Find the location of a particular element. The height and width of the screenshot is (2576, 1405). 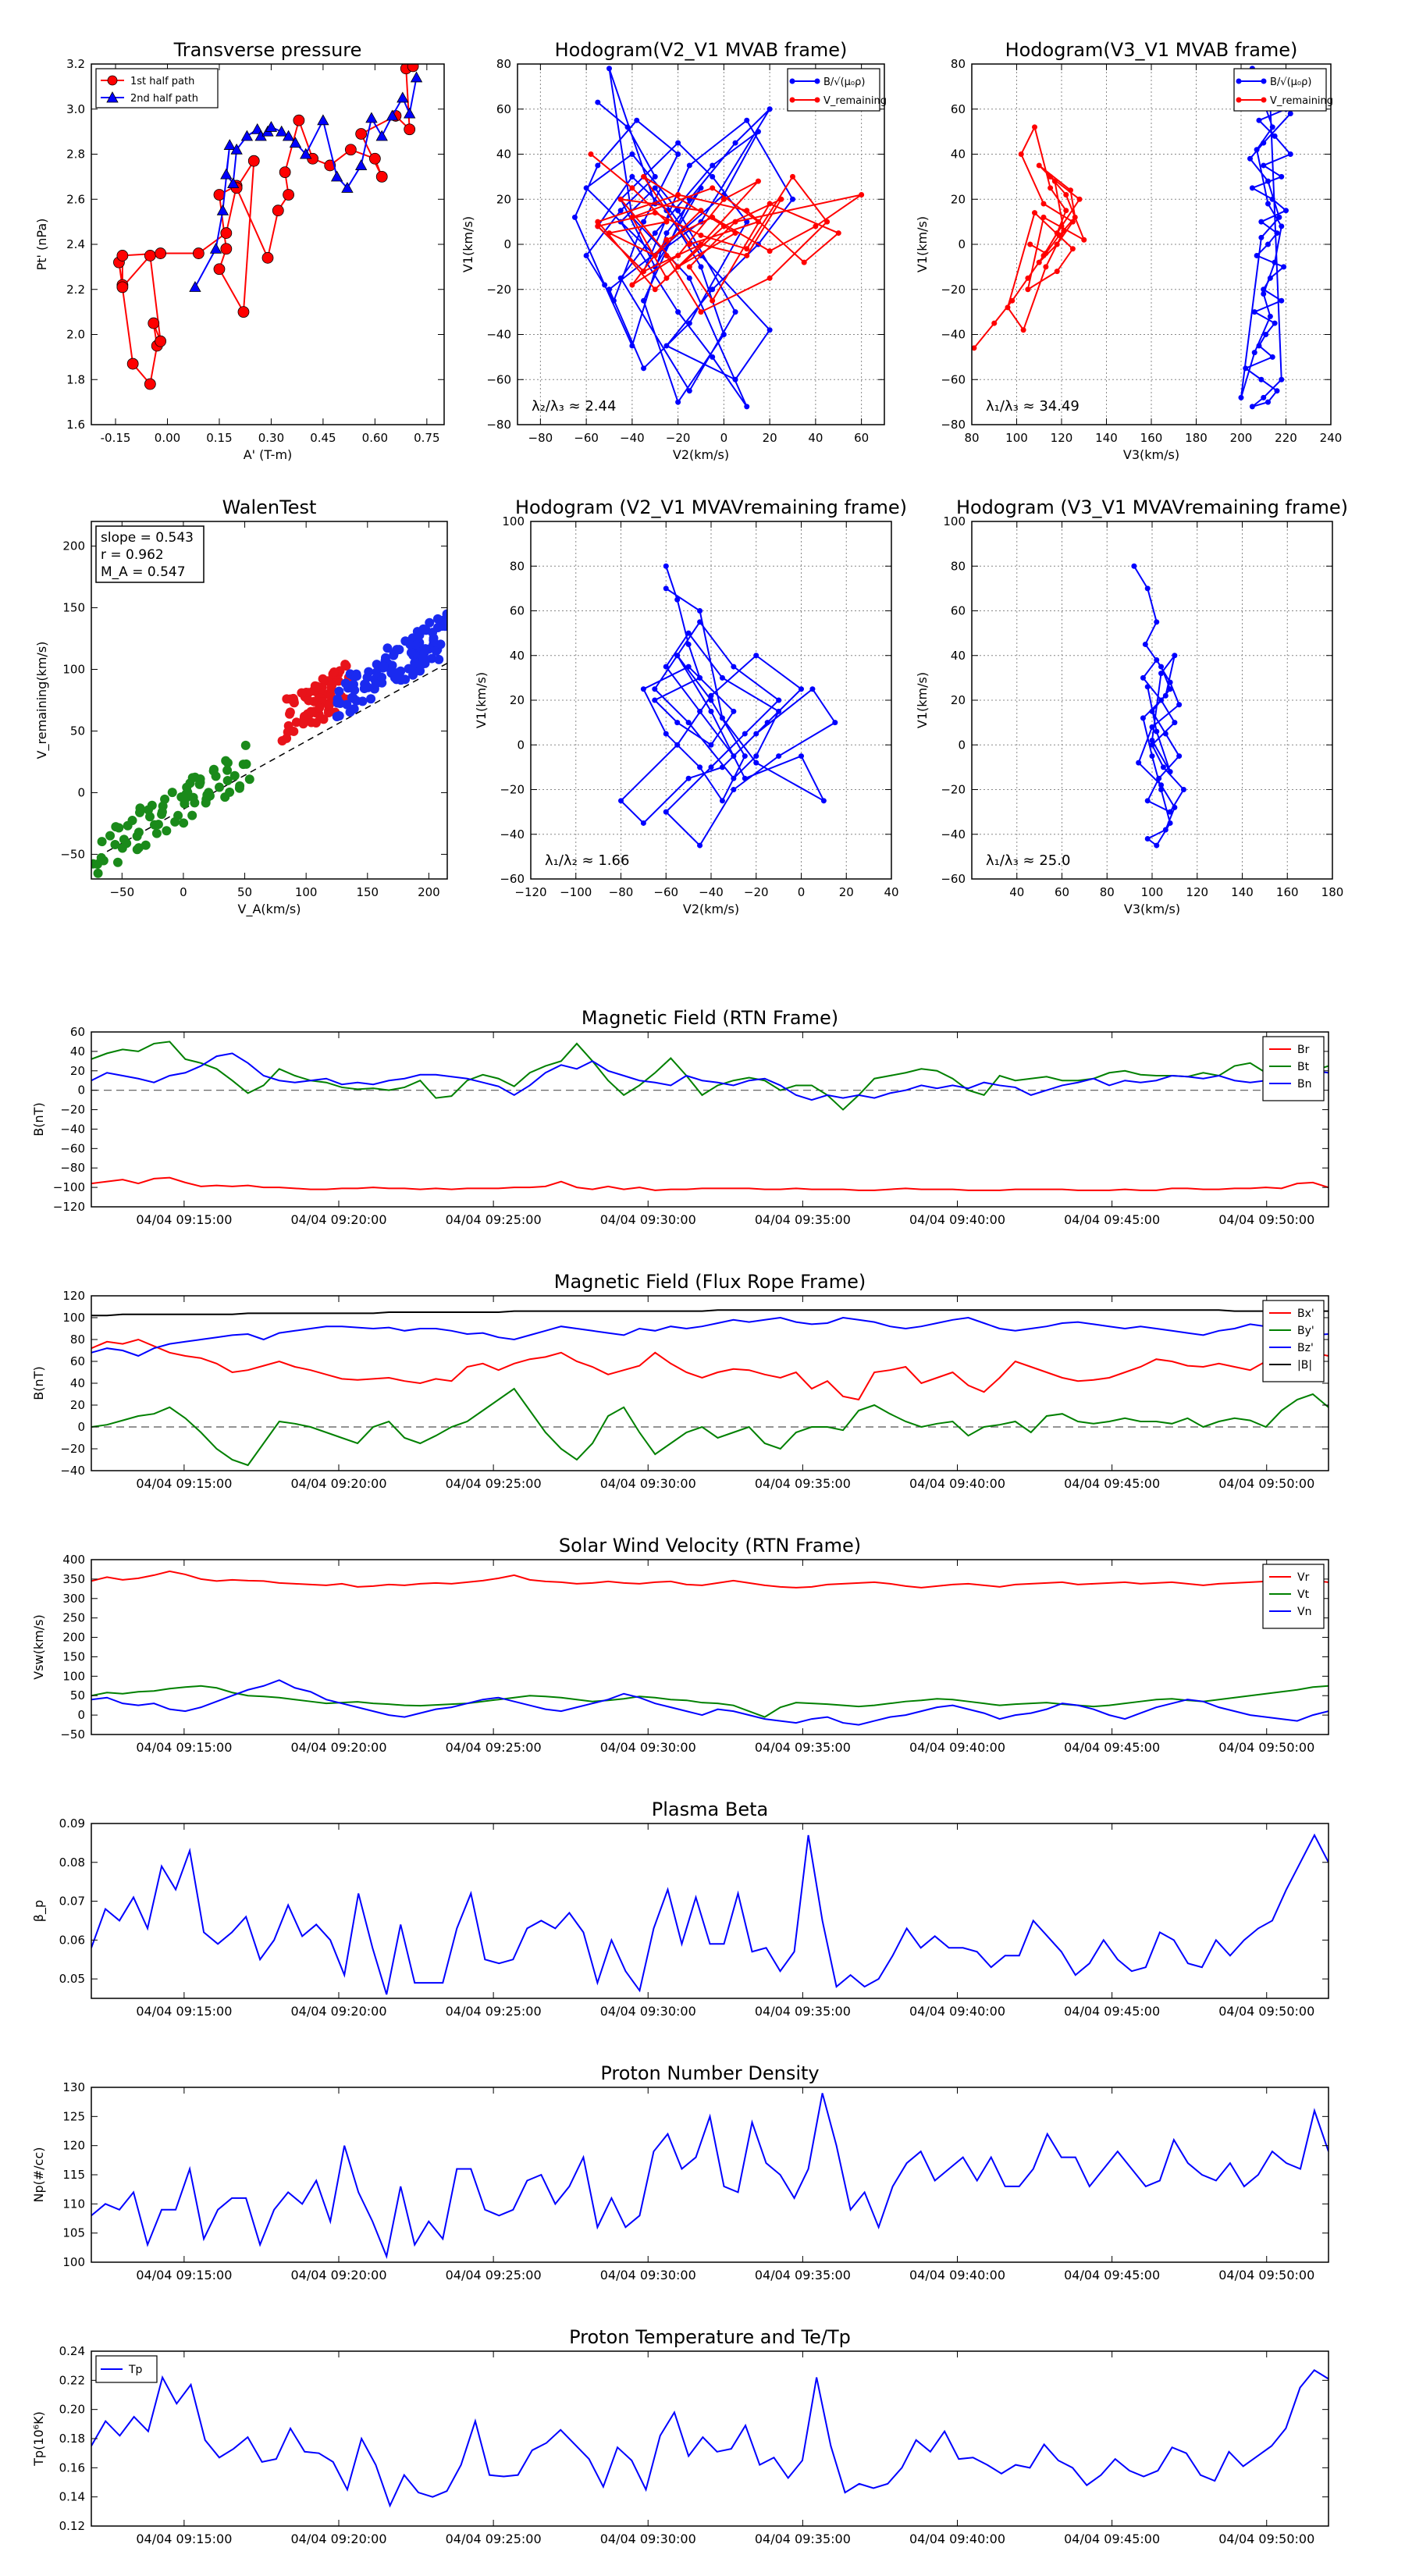

hodo_v3v1_mvab-frame is located at coordinates (1151, 244).